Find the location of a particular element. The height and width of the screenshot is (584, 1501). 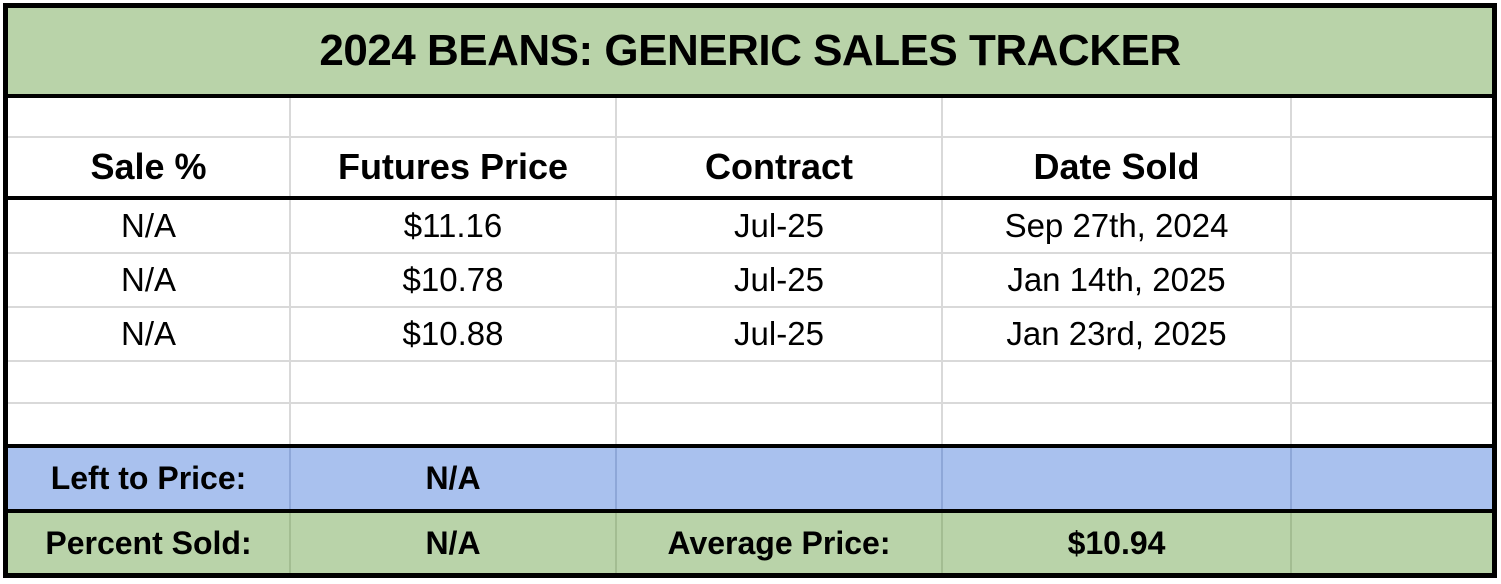

header-cell-contract: Contract is located at coordinates (780, 167).